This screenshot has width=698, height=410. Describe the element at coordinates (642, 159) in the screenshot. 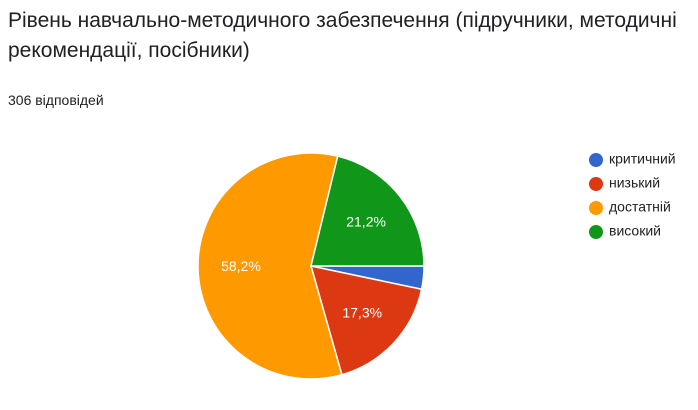

I see `legend-label: критичний` at that location.